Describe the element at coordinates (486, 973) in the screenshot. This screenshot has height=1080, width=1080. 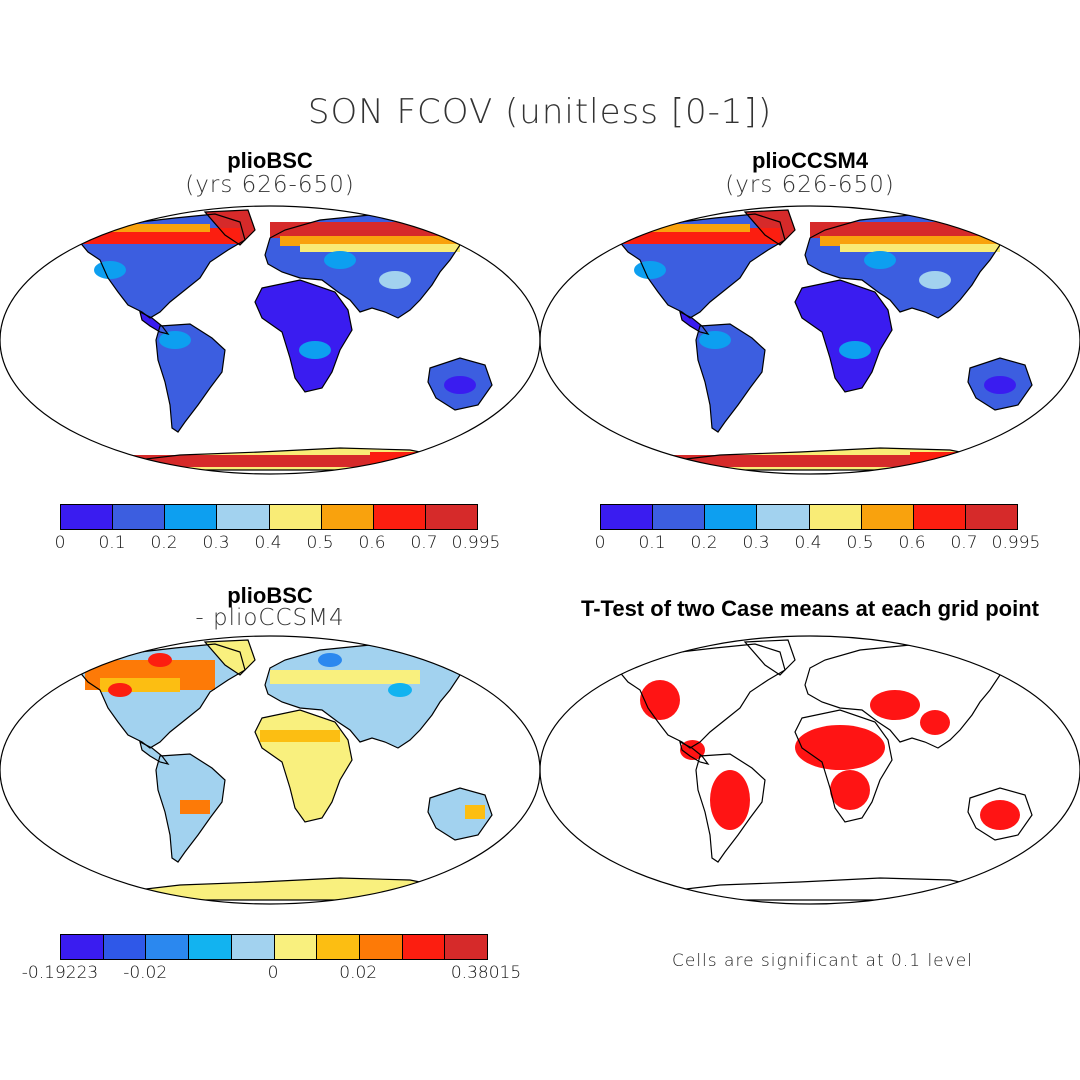
I see `colorbar-tick-label: 0.38015` at that location.